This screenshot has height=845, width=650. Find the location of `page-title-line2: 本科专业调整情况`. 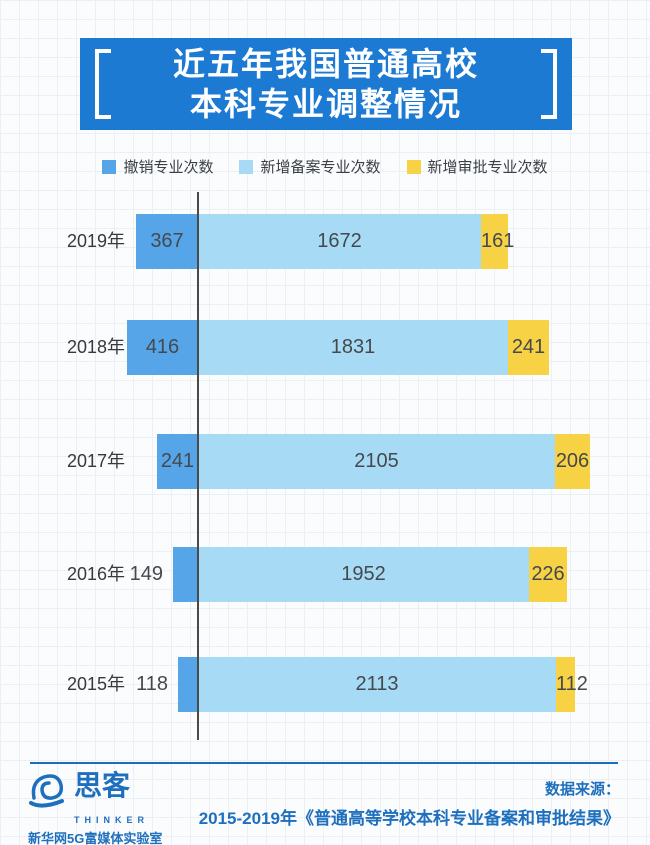

page-title-line2: 本科专业调整情况 is located at coordinates (325, 104).